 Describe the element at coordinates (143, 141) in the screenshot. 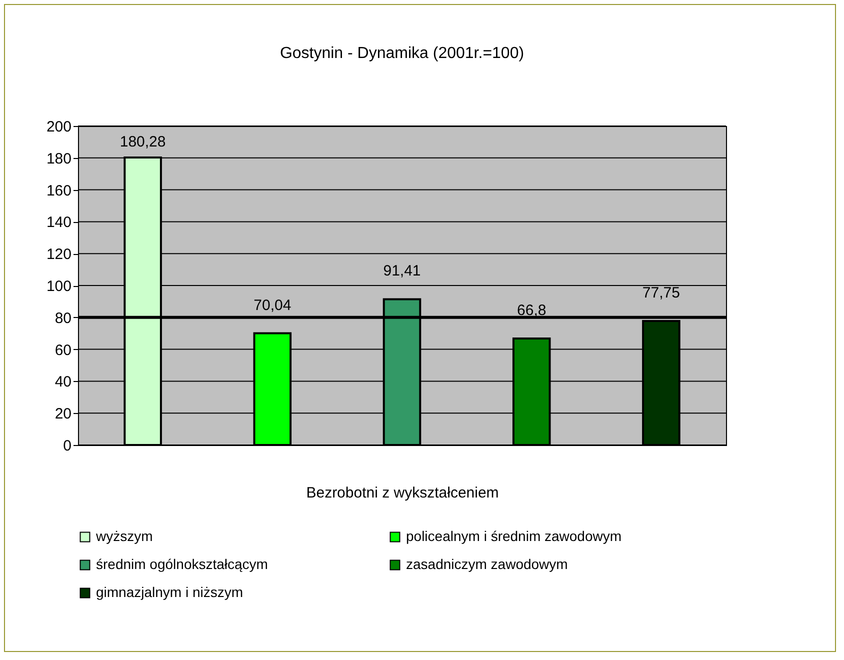

I see `data-label: 180,28` at that location.